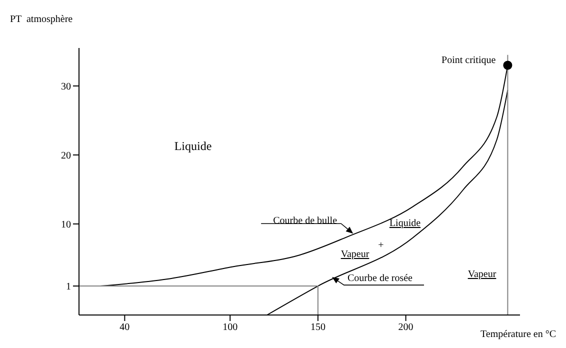 This screenshot has width=566, height=348. What do you see at coordinates (125, 328) in the screenshot?
I see `x-tick-label: 40` at bounding box center [125, 328].